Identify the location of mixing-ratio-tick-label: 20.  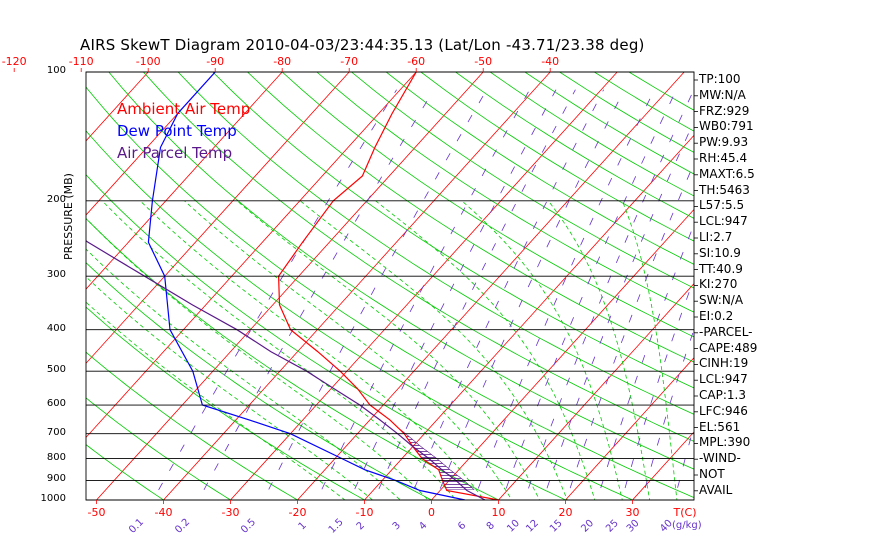
(587, 526).